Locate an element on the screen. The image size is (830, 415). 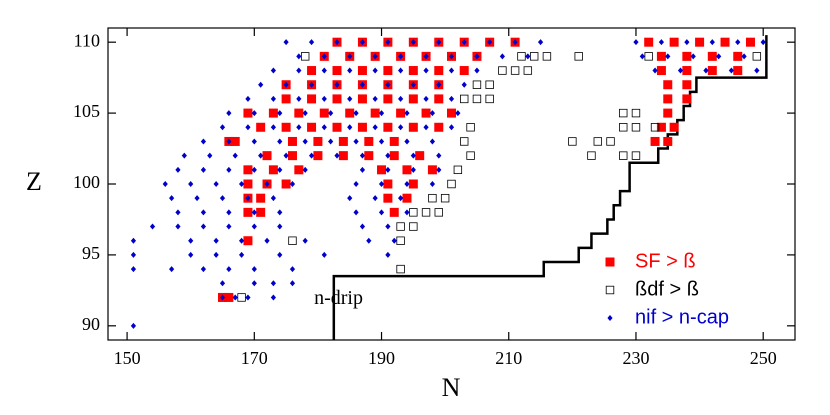
drip-label: n-drip is located at coordinates (338, 298).